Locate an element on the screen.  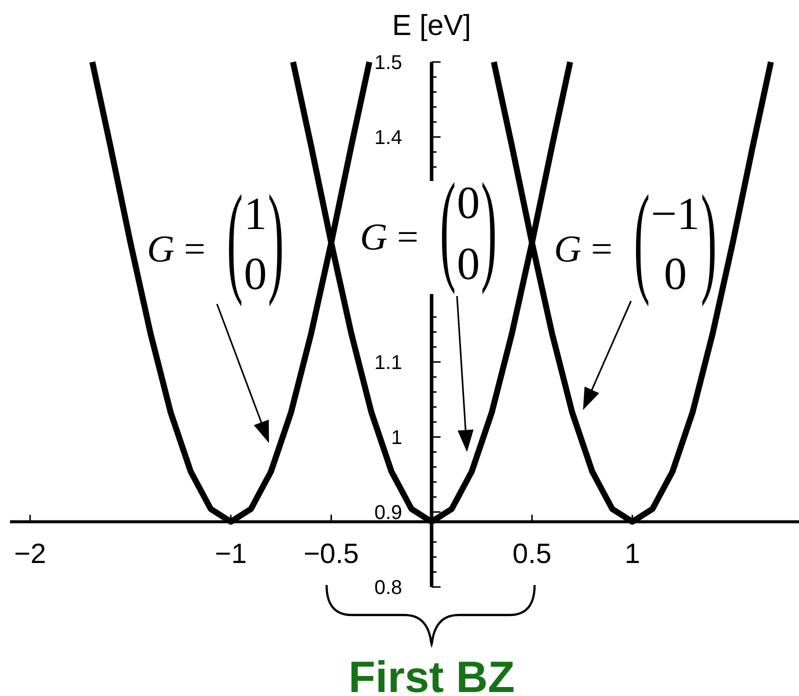
y-tick-label: 1.4 is located at coordinates (388, 138).